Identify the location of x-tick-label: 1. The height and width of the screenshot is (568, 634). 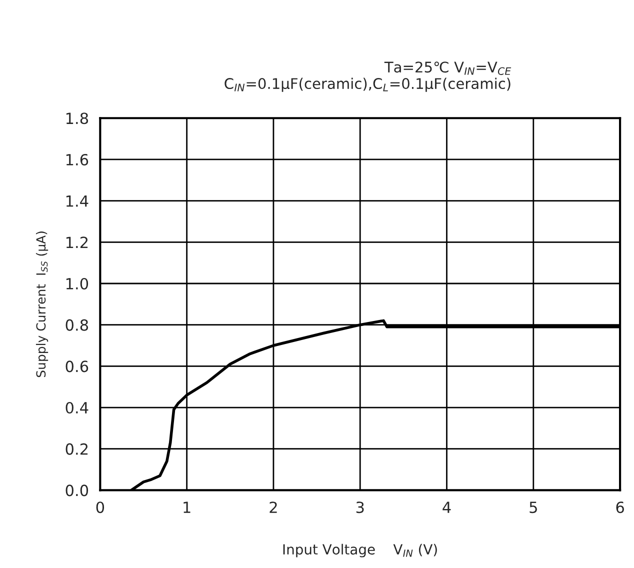
(187, 507).